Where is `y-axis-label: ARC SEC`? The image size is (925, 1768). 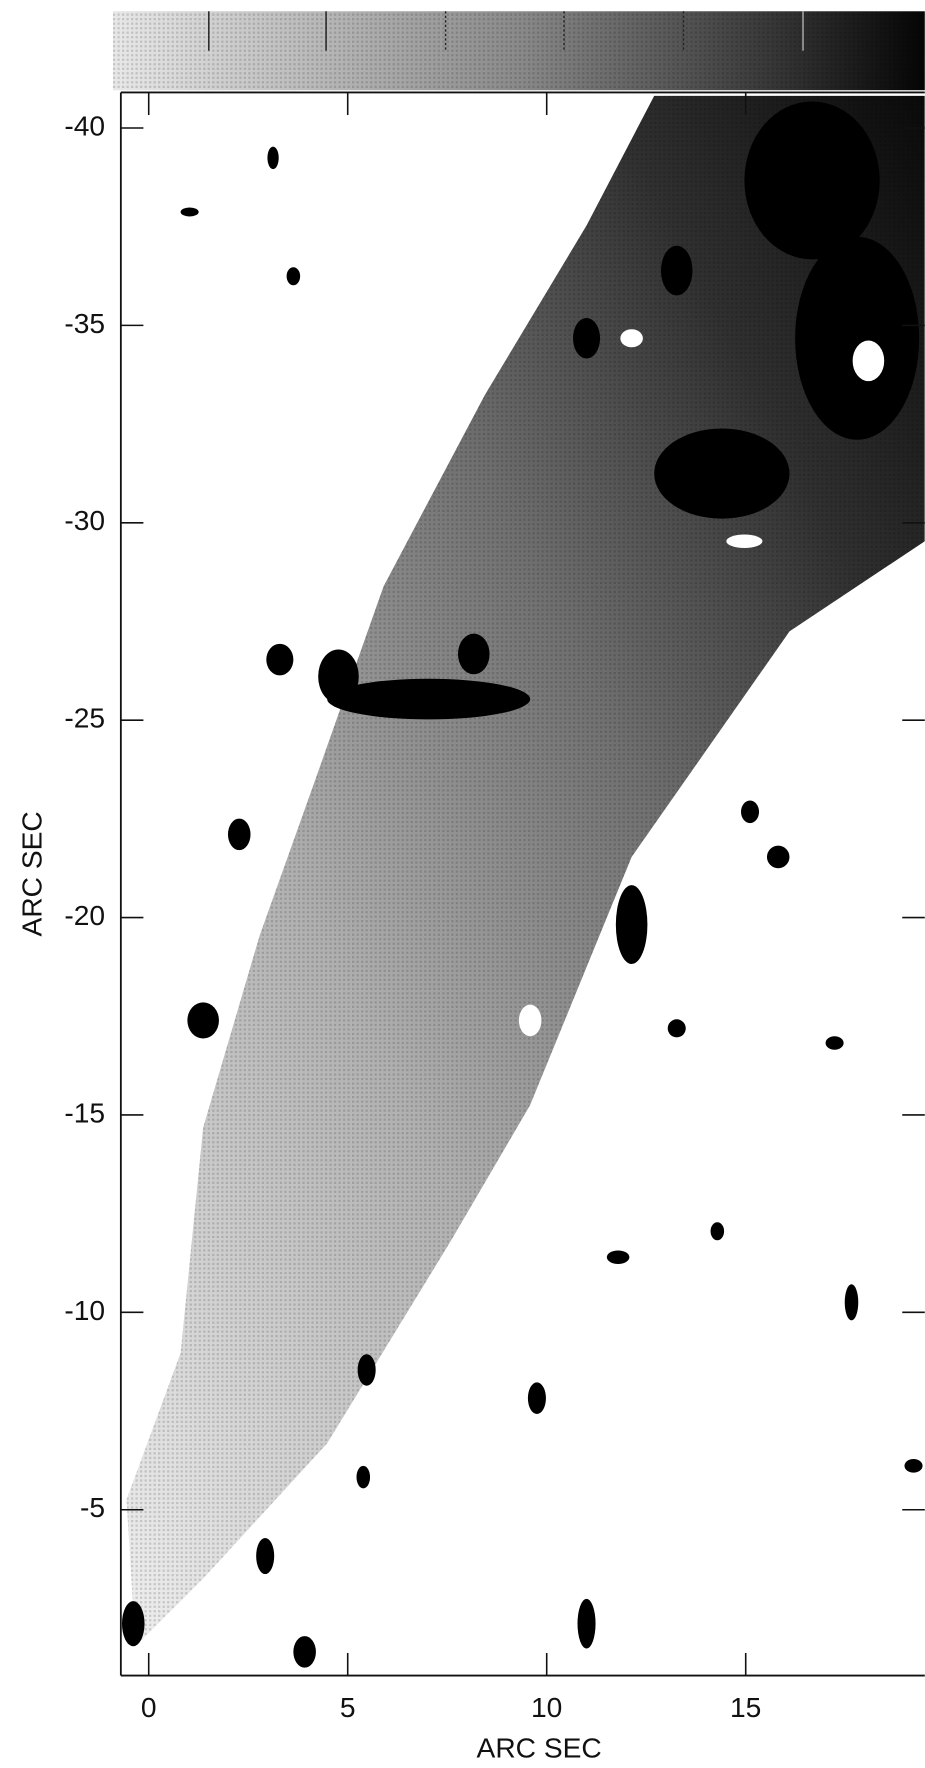 y-axis-label: ARC SEC is located at coordinates (31, 873).